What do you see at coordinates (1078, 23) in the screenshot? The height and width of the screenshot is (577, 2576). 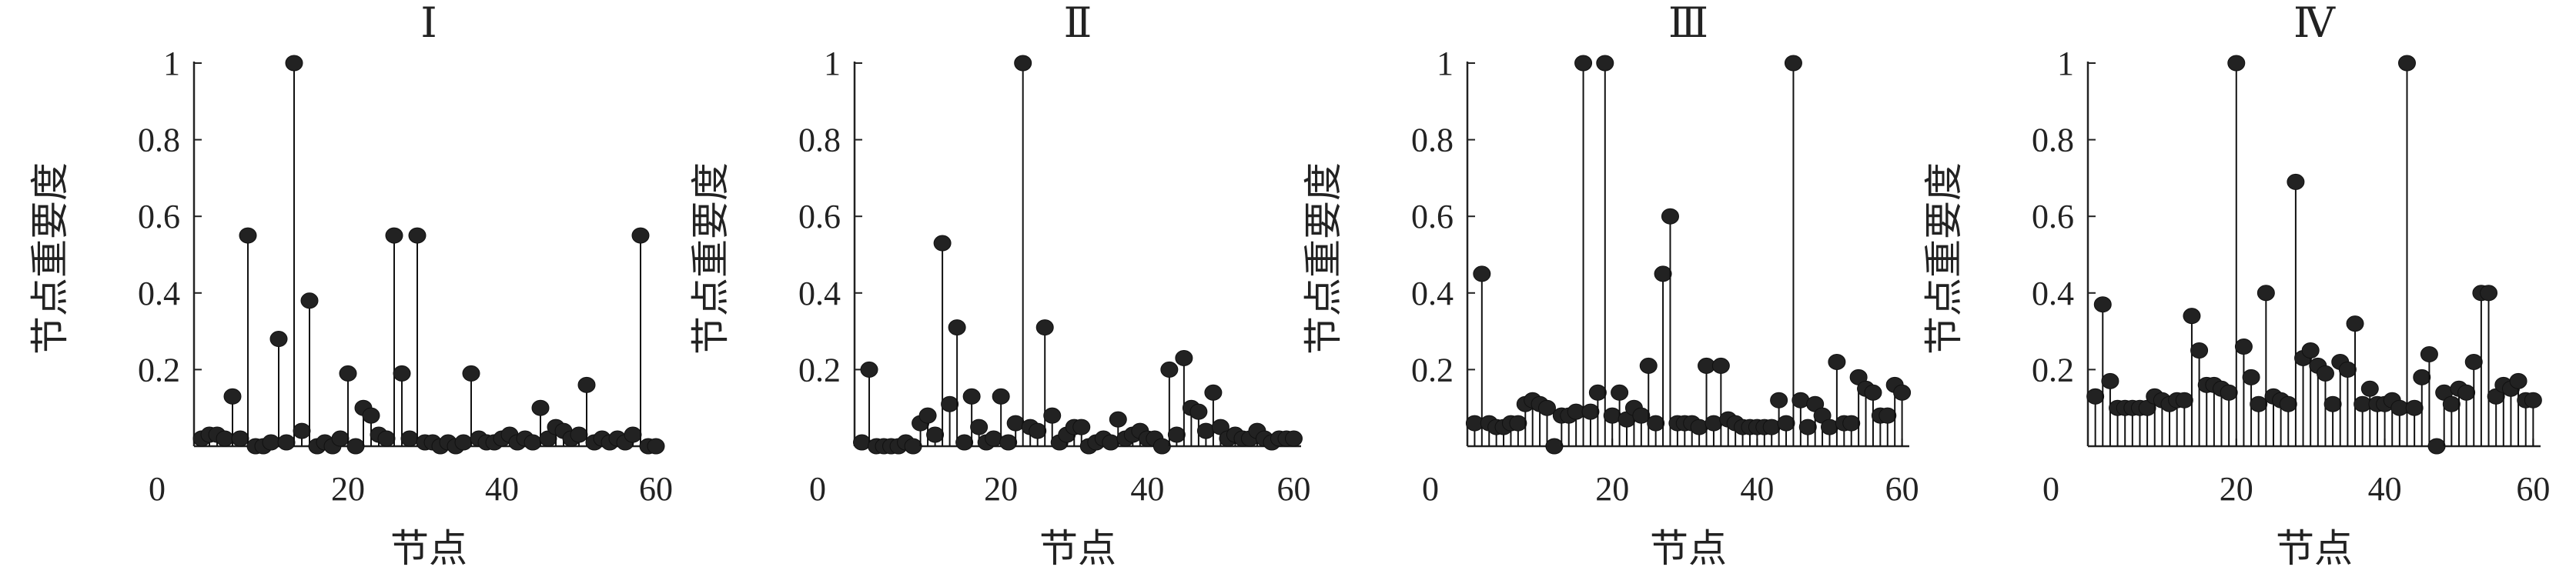 I see `chart-title: Ⅱ` at bounding box center [1078, 23].